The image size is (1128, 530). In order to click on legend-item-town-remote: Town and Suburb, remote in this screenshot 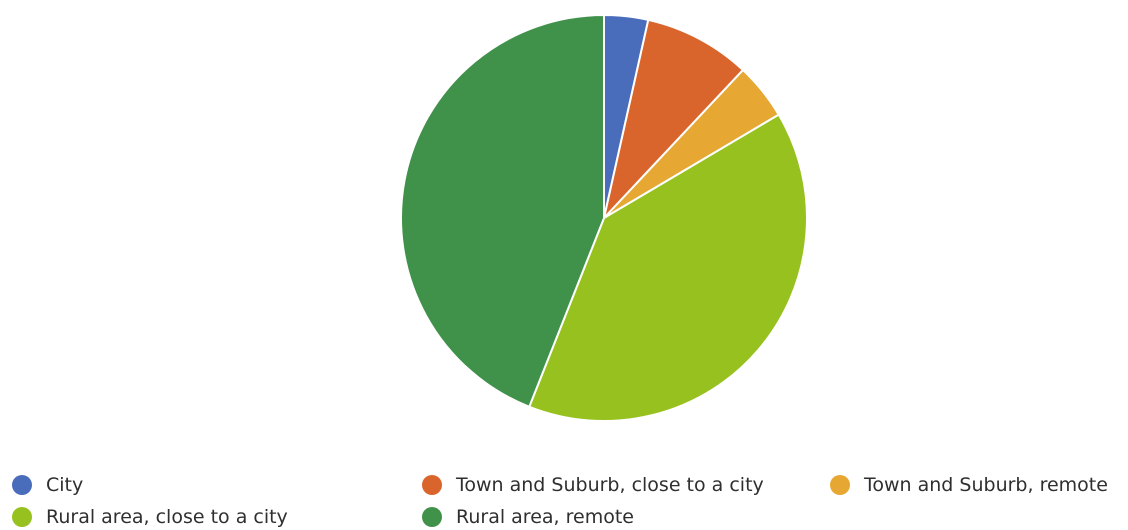, I will do `click(969, 485)`.